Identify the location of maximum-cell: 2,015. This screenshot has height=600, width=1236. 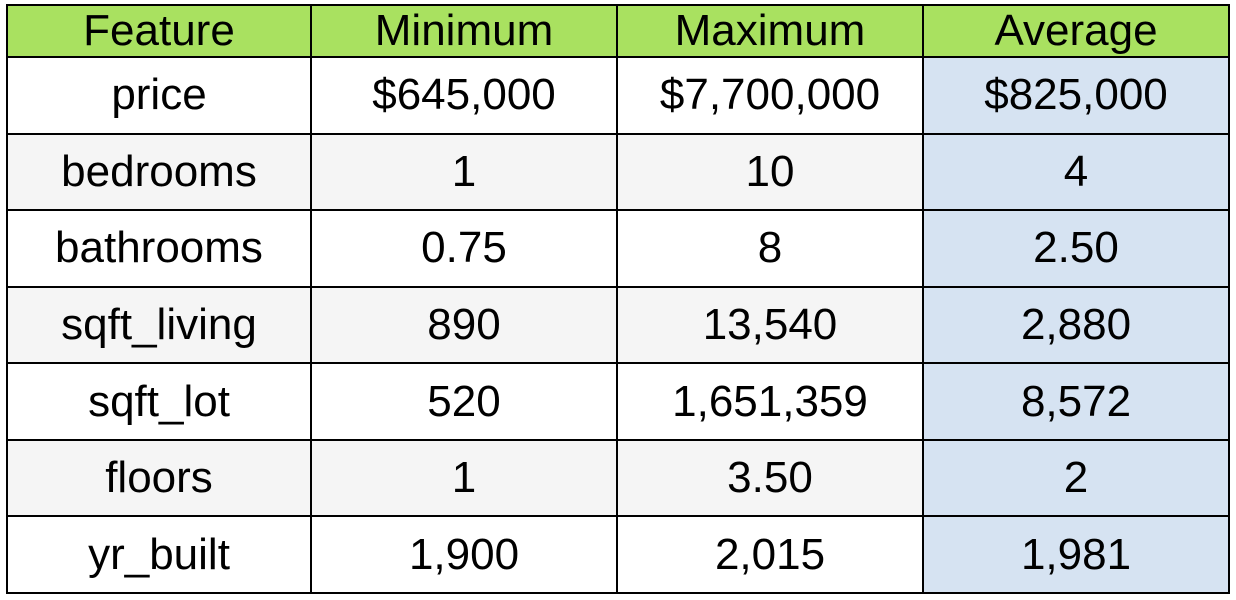
(770, 554).